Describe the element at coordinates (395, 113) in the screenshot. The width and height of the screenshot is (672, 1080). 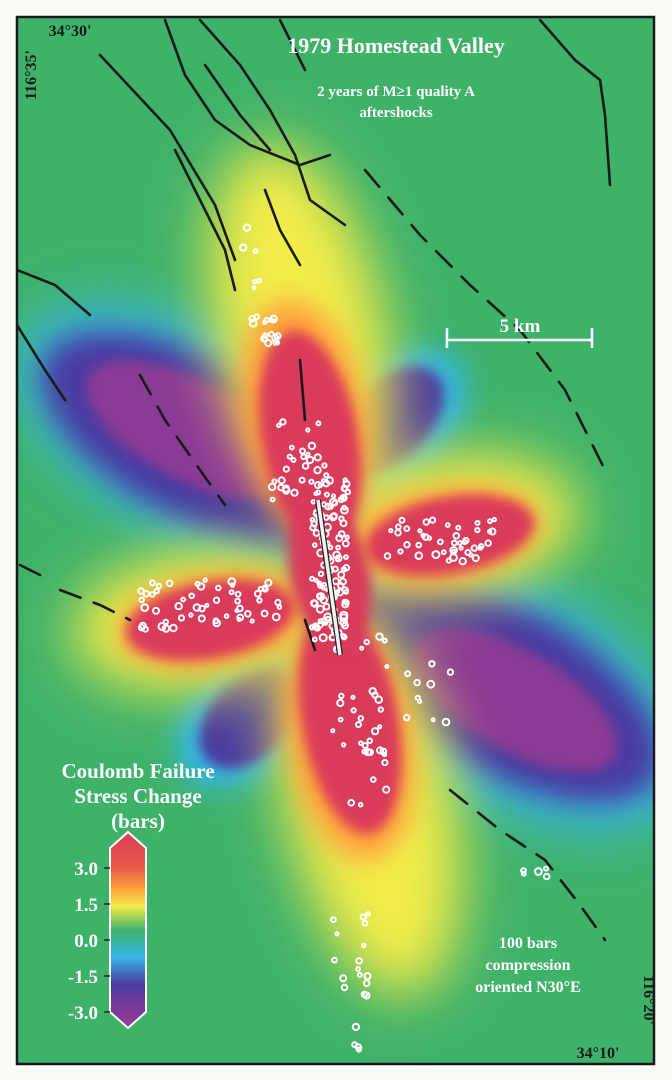
I see `map-subtitle-2: aftershocks` at that location.